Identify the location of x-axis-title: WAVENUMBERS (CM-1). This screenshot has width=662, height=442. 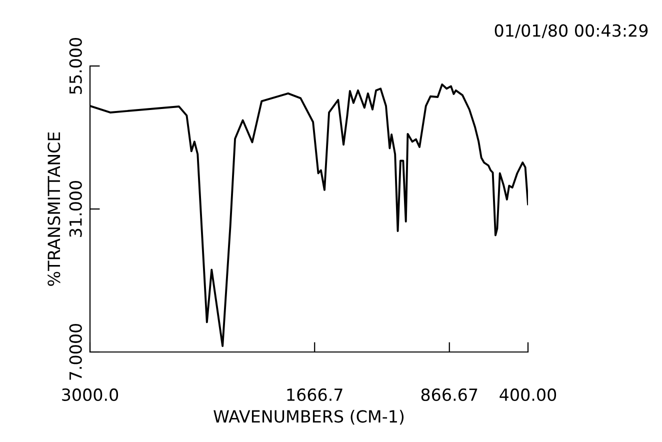
(309, 417).